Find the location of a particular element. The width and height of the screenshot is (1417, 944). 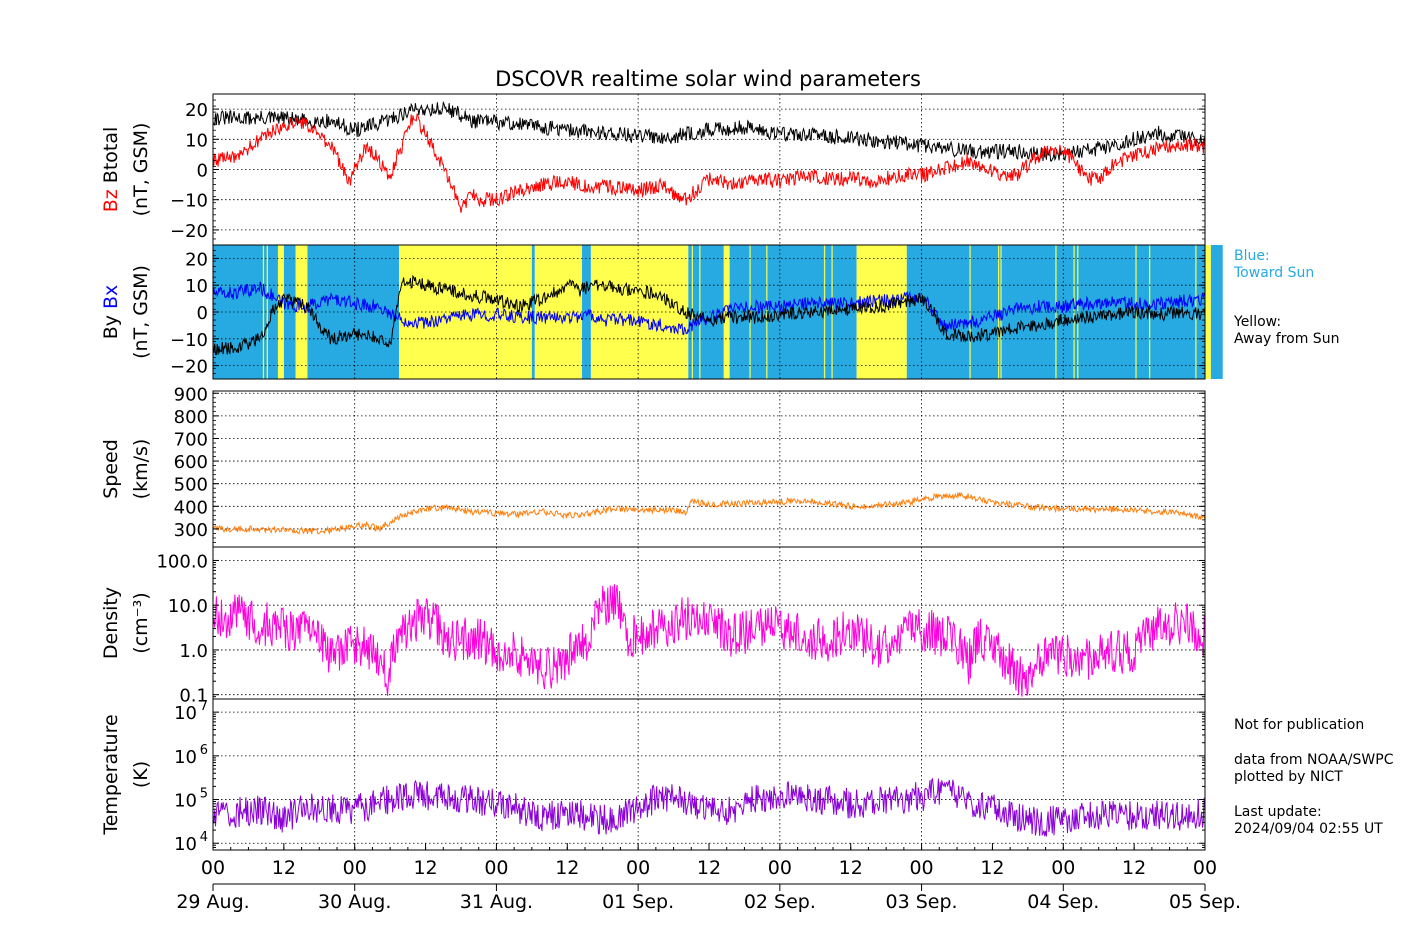

panel-mag-total: 20 10 0 −10 −20 Bz Btotal (nT, GSM) is located at coordinates (653, 169).